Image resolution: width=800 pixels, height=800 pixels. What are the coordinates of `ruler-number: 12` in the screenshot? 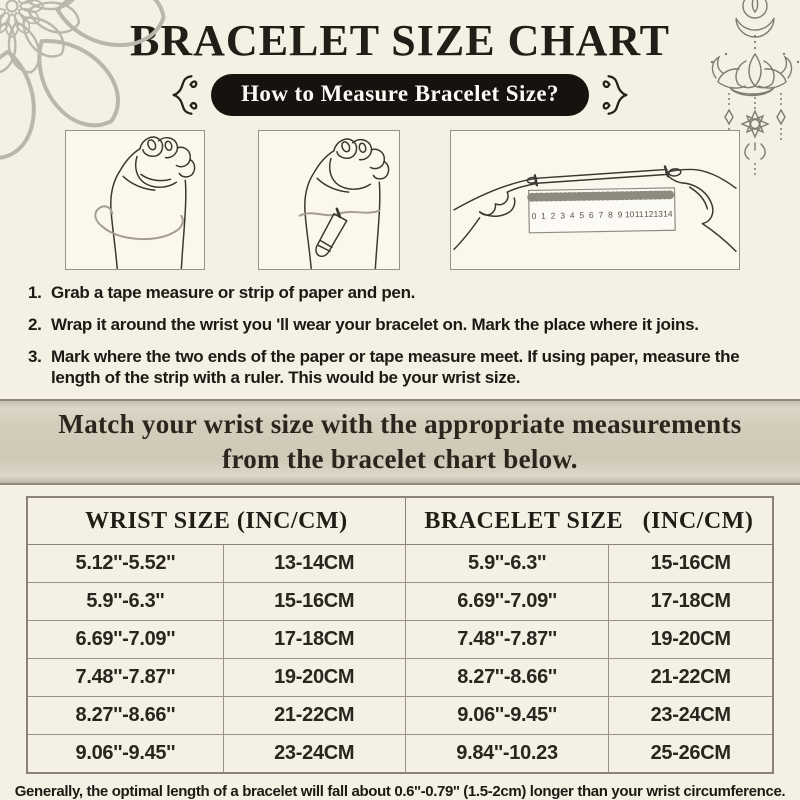 It's located at (649, 214).